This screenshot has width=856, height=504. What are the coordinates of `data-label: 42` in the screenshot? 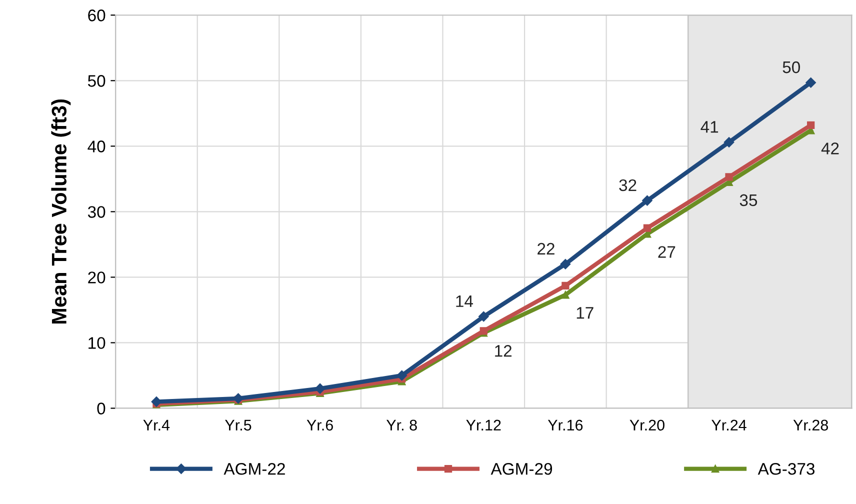 It's located at (830, 148).